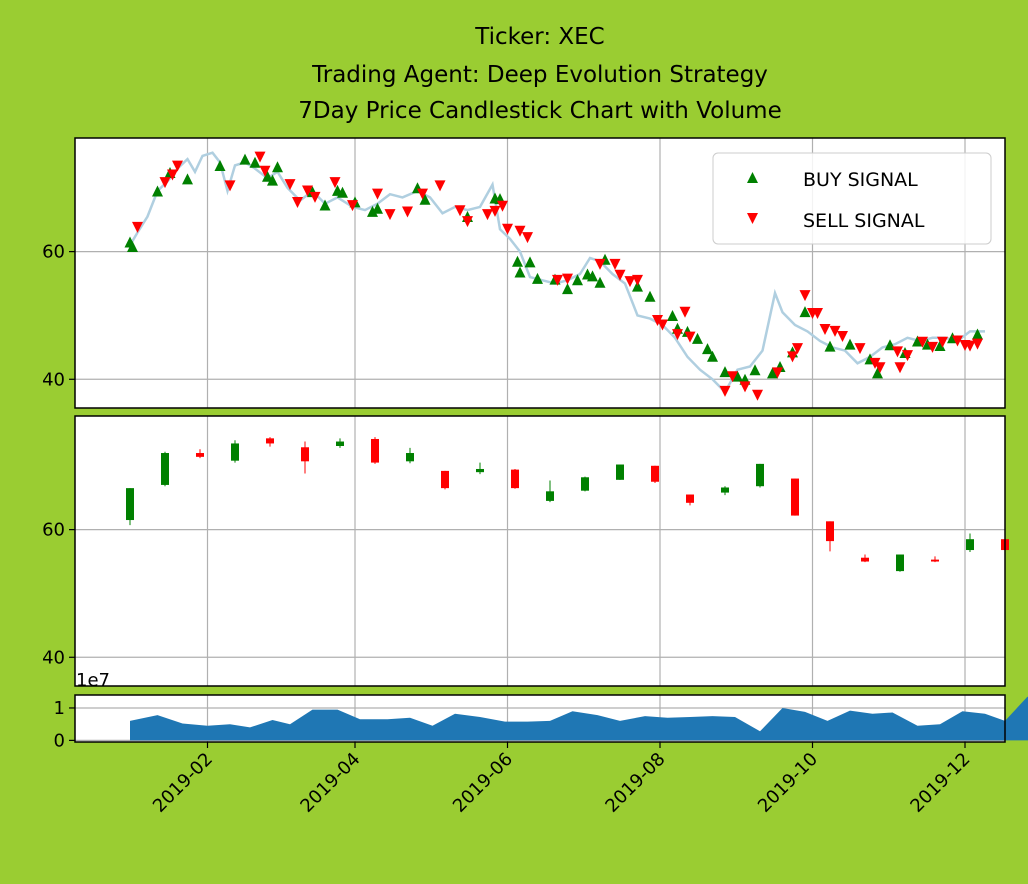 This screenshot has height=884, width=1028. Describe the element at coordinates (752, 218) in the screenshot. I see `legend-sell-marker-icon` at that location.